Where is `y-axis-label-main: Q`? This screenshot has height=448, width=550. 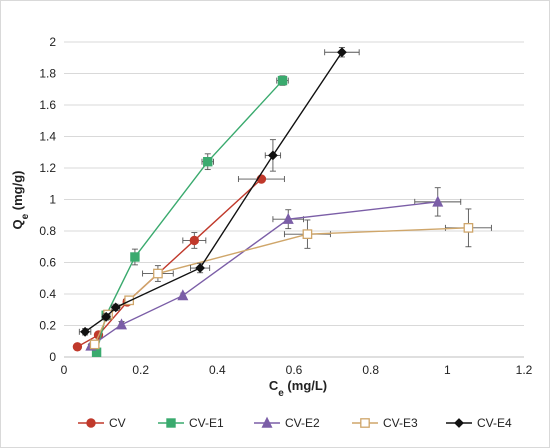
y-axis-label-main: Q is located at coordinates (17, 224).